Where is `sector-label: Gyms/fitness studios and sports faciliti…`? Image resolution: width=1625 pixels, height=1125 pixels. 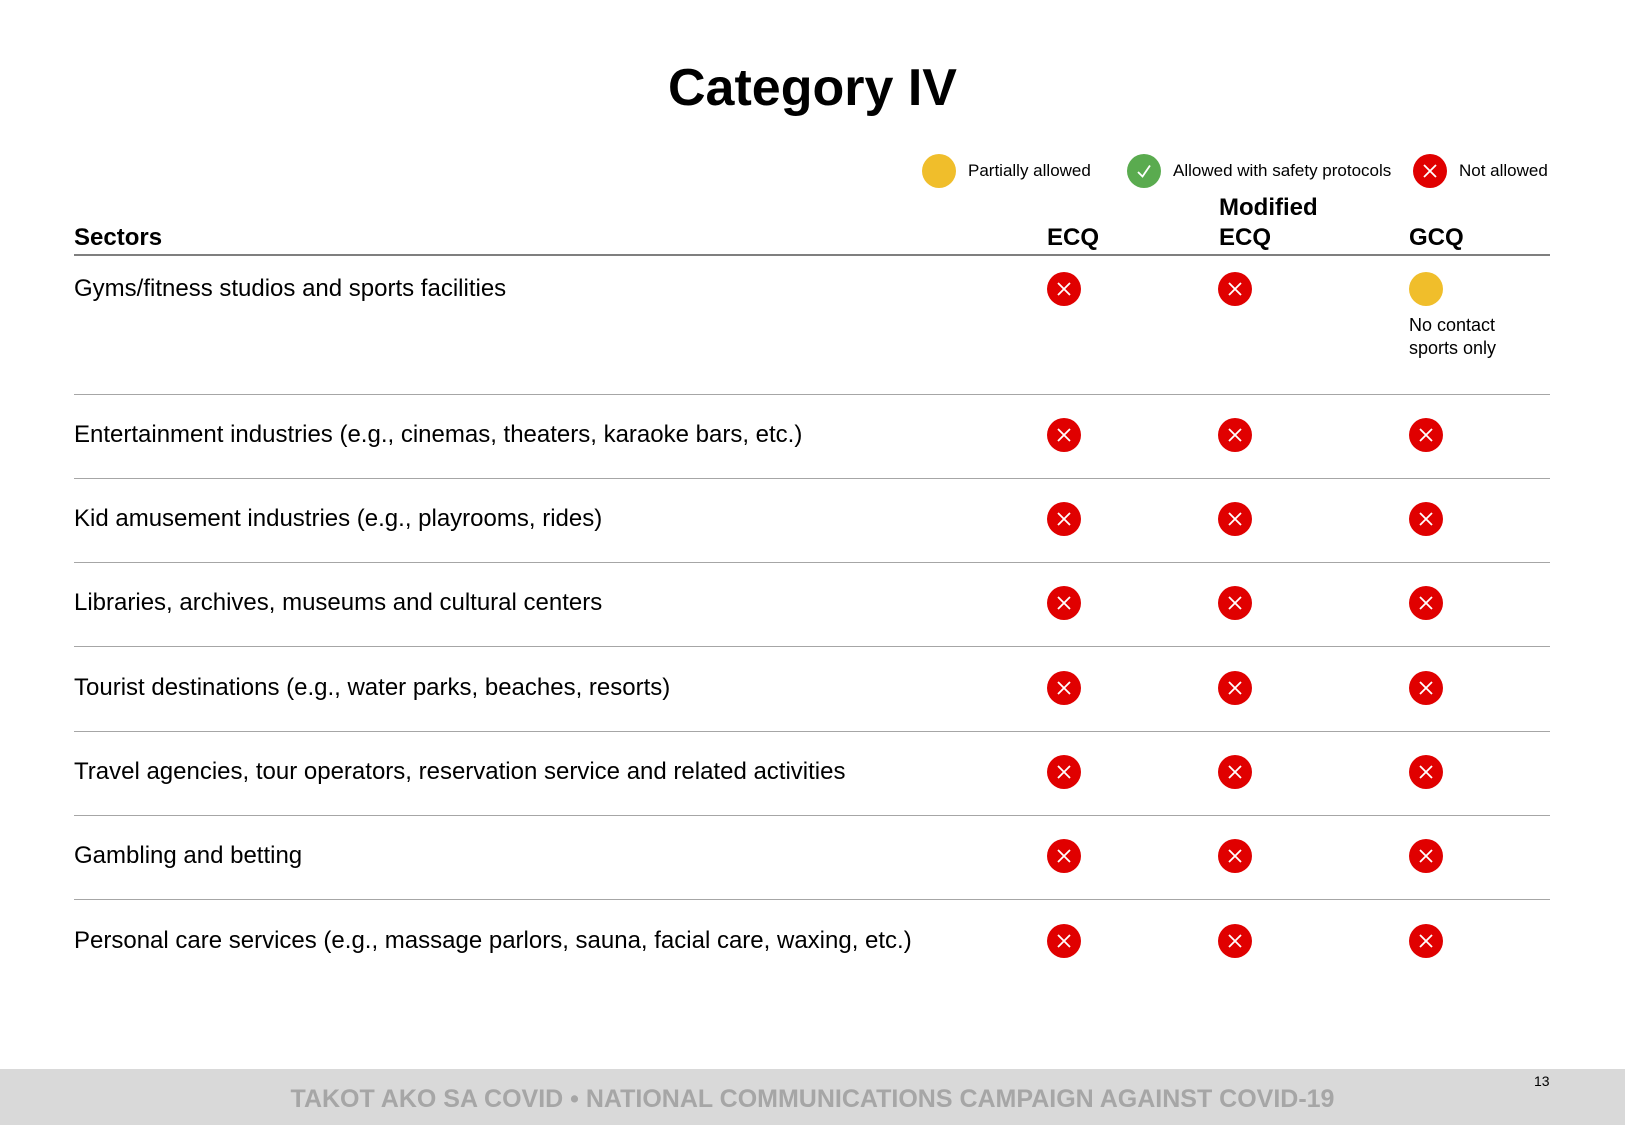 sector-label: Gyms/fitness studios and sports faciliti… is located at coordinates (290, 288).